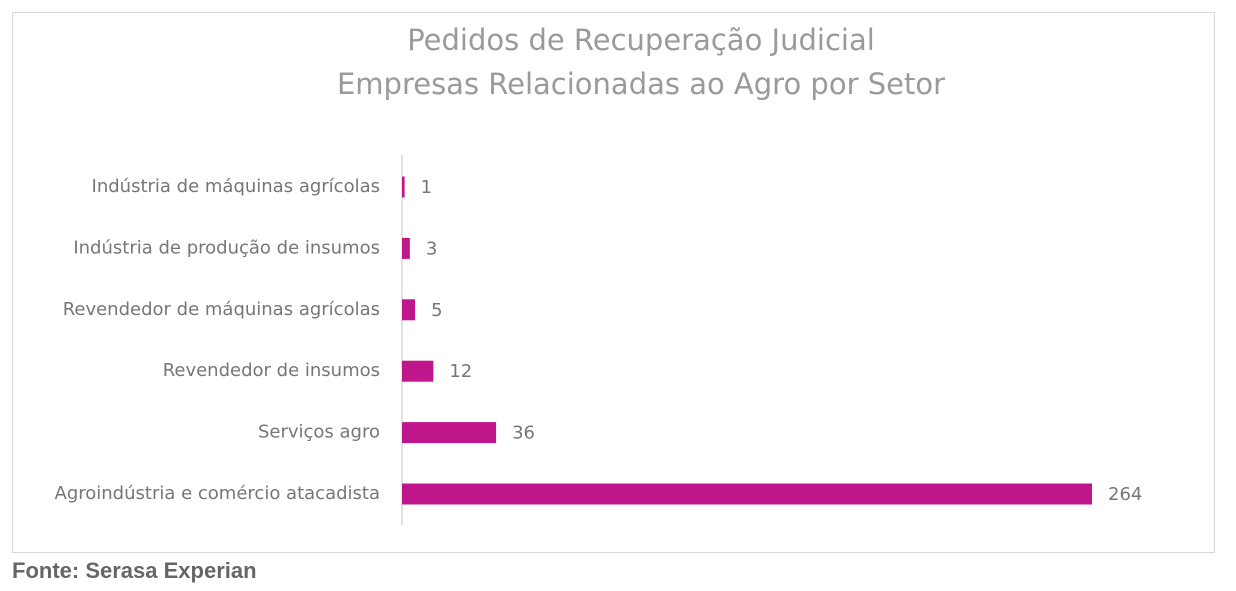 The image size is (1236, 591). Describe the element at coordinates (271, 370) in the screenshot. I see `category-label: Revendedor de insumos` at that location.